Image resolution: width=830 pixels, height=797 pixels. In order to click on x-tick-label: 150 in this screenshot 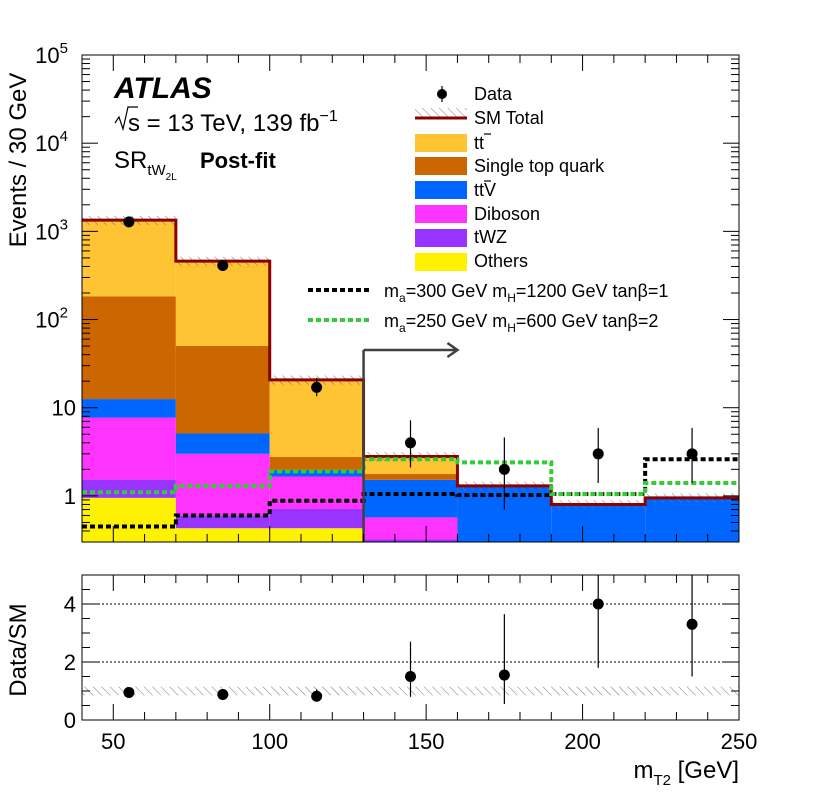, I will do `click(426, 741)`.